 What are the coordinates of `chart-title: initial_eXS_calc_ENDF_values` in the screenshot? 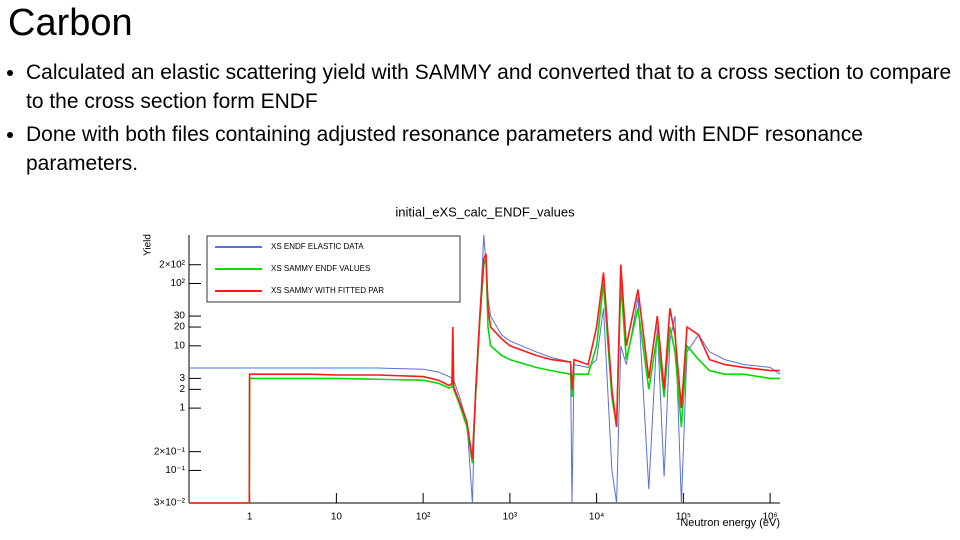 It's located at (485, 211).